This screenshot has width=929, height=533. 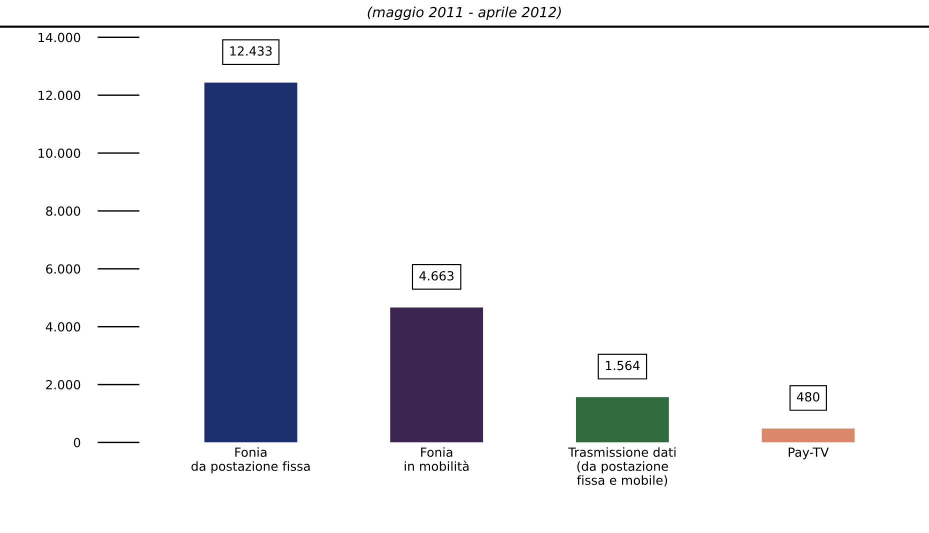 What do you see at coordinates (622, 466) in the screenshot?
I see `x-tick-label: Trasmissione dati (da postazione fissa e mobile)` at bounding box center [622, 466].